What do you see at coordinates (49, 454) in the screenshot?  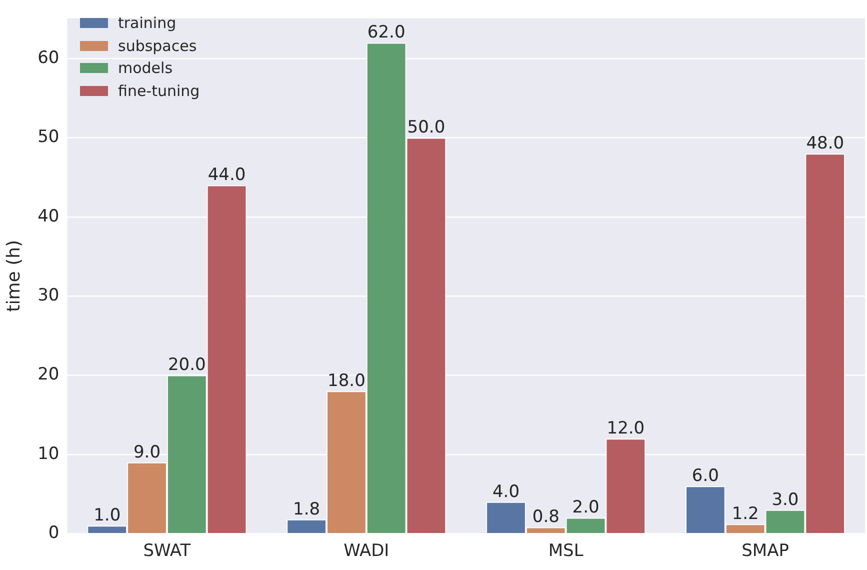 I see `y-tick-label: 10` at bounding box center [49, 454].